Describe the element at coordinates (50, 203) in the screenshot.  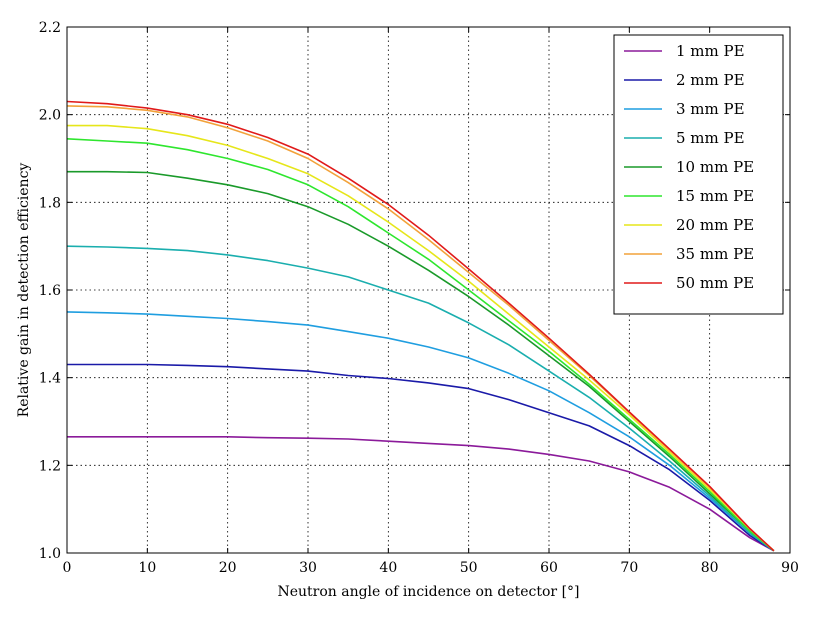
I see `y-tick-label: 1.8` at that location.